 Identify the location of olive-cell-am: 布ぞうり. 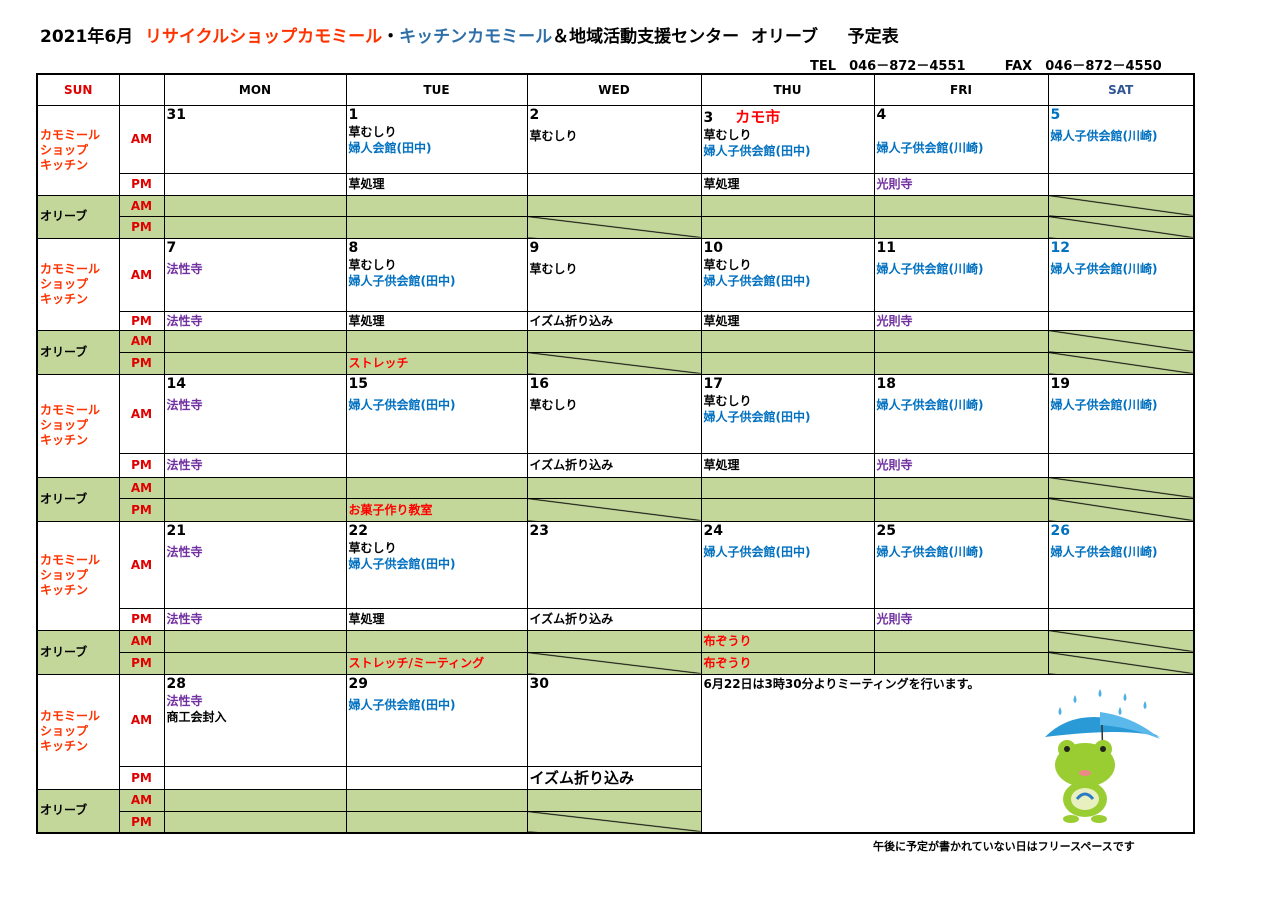
(787, 641).